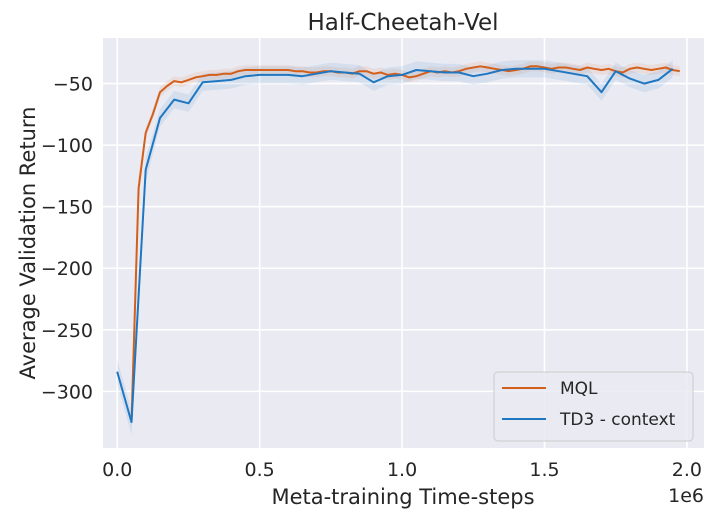 This screenshot has width=719, height=520. I want to click on y-tick-label: −300, so click(67, 392).